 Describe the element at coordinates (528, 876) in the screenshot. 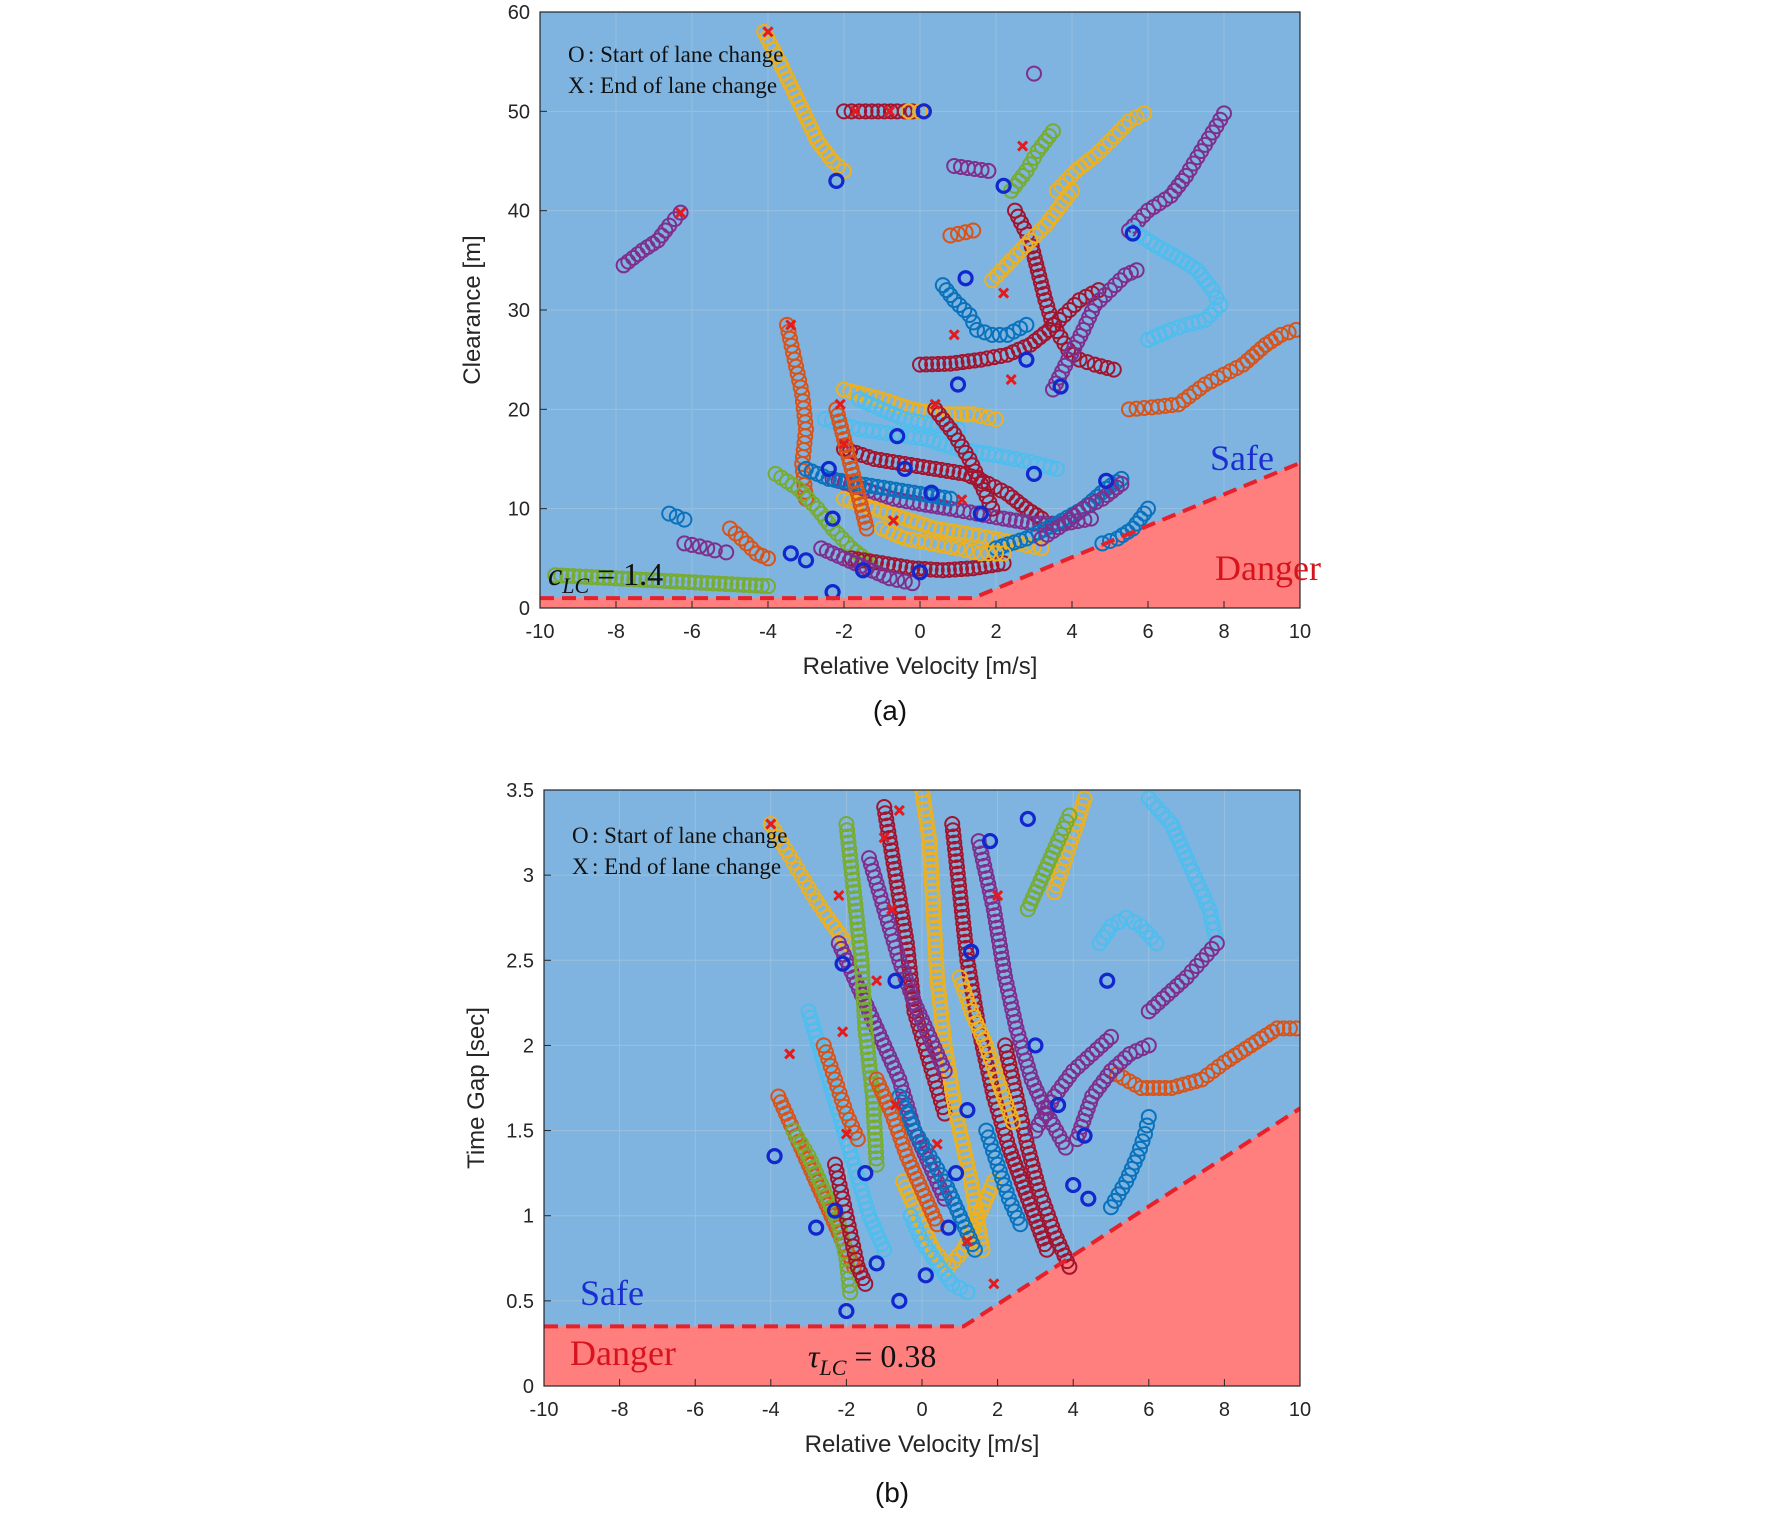

I see `y-tick-label: 3` at that location.